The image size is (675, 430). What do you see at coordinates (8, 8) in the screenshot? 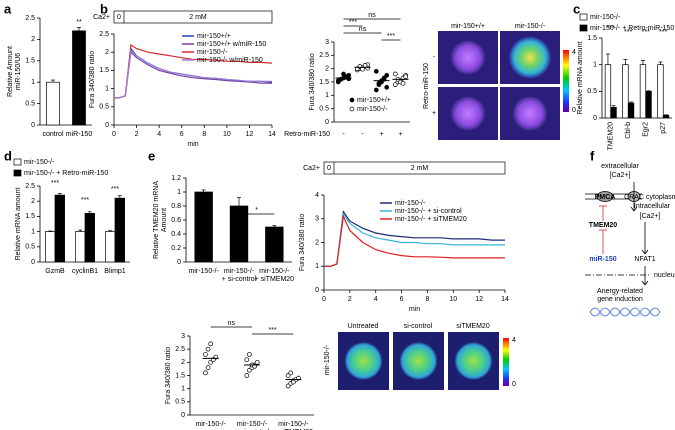
I see `panel-label: a` at bounding box center [8, 8].